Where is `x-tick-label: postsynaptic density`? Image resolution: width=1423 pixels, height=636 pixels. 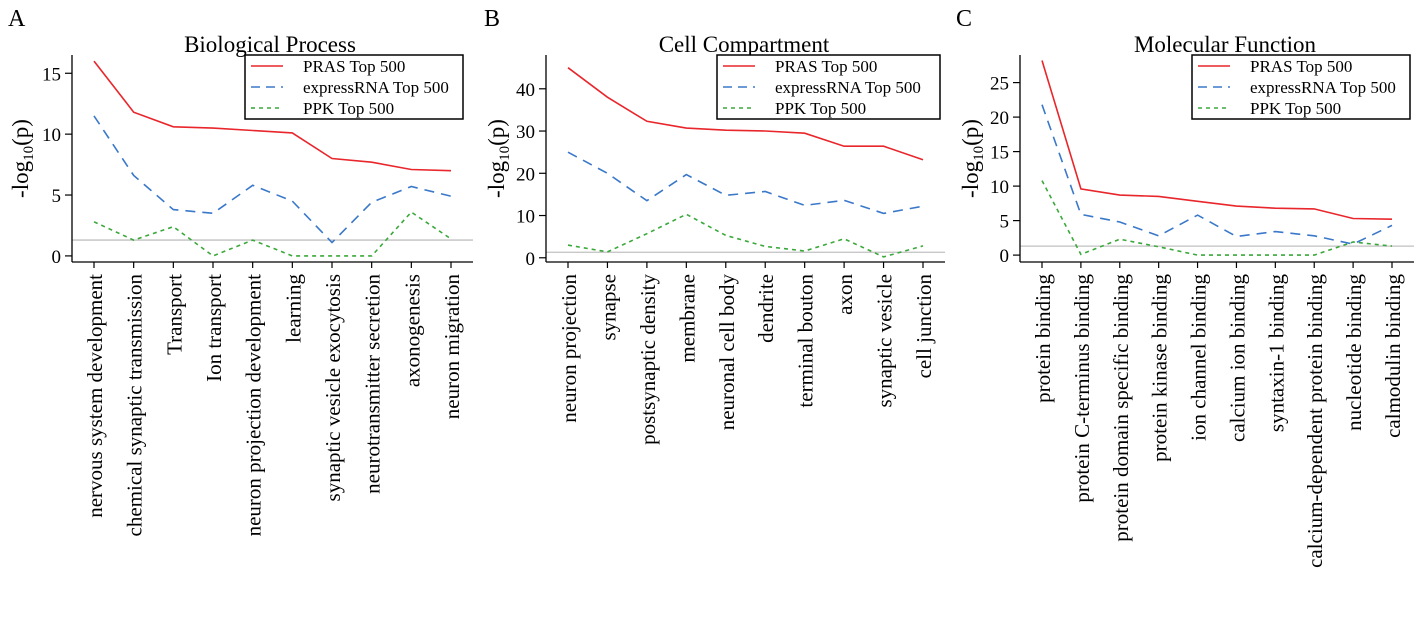
x-tick-label: postsynaptic density is located at coordinates (648, 359).